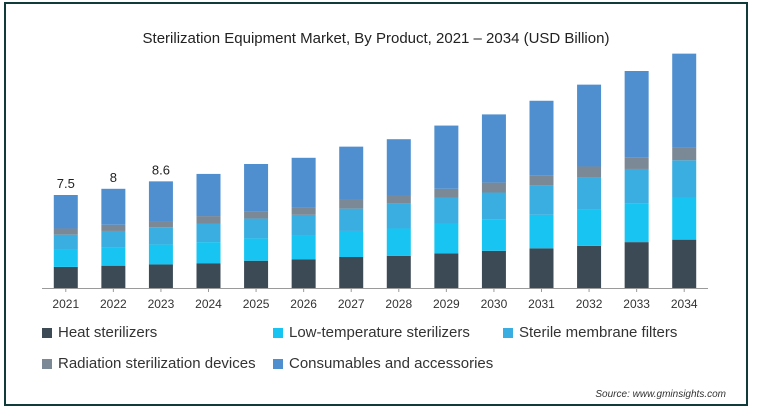 This screenshot has width=760, height=414. I want to click on legend-item-low-temperature-sterilizers: Low-temperature sterilizers, so click(371, 332).